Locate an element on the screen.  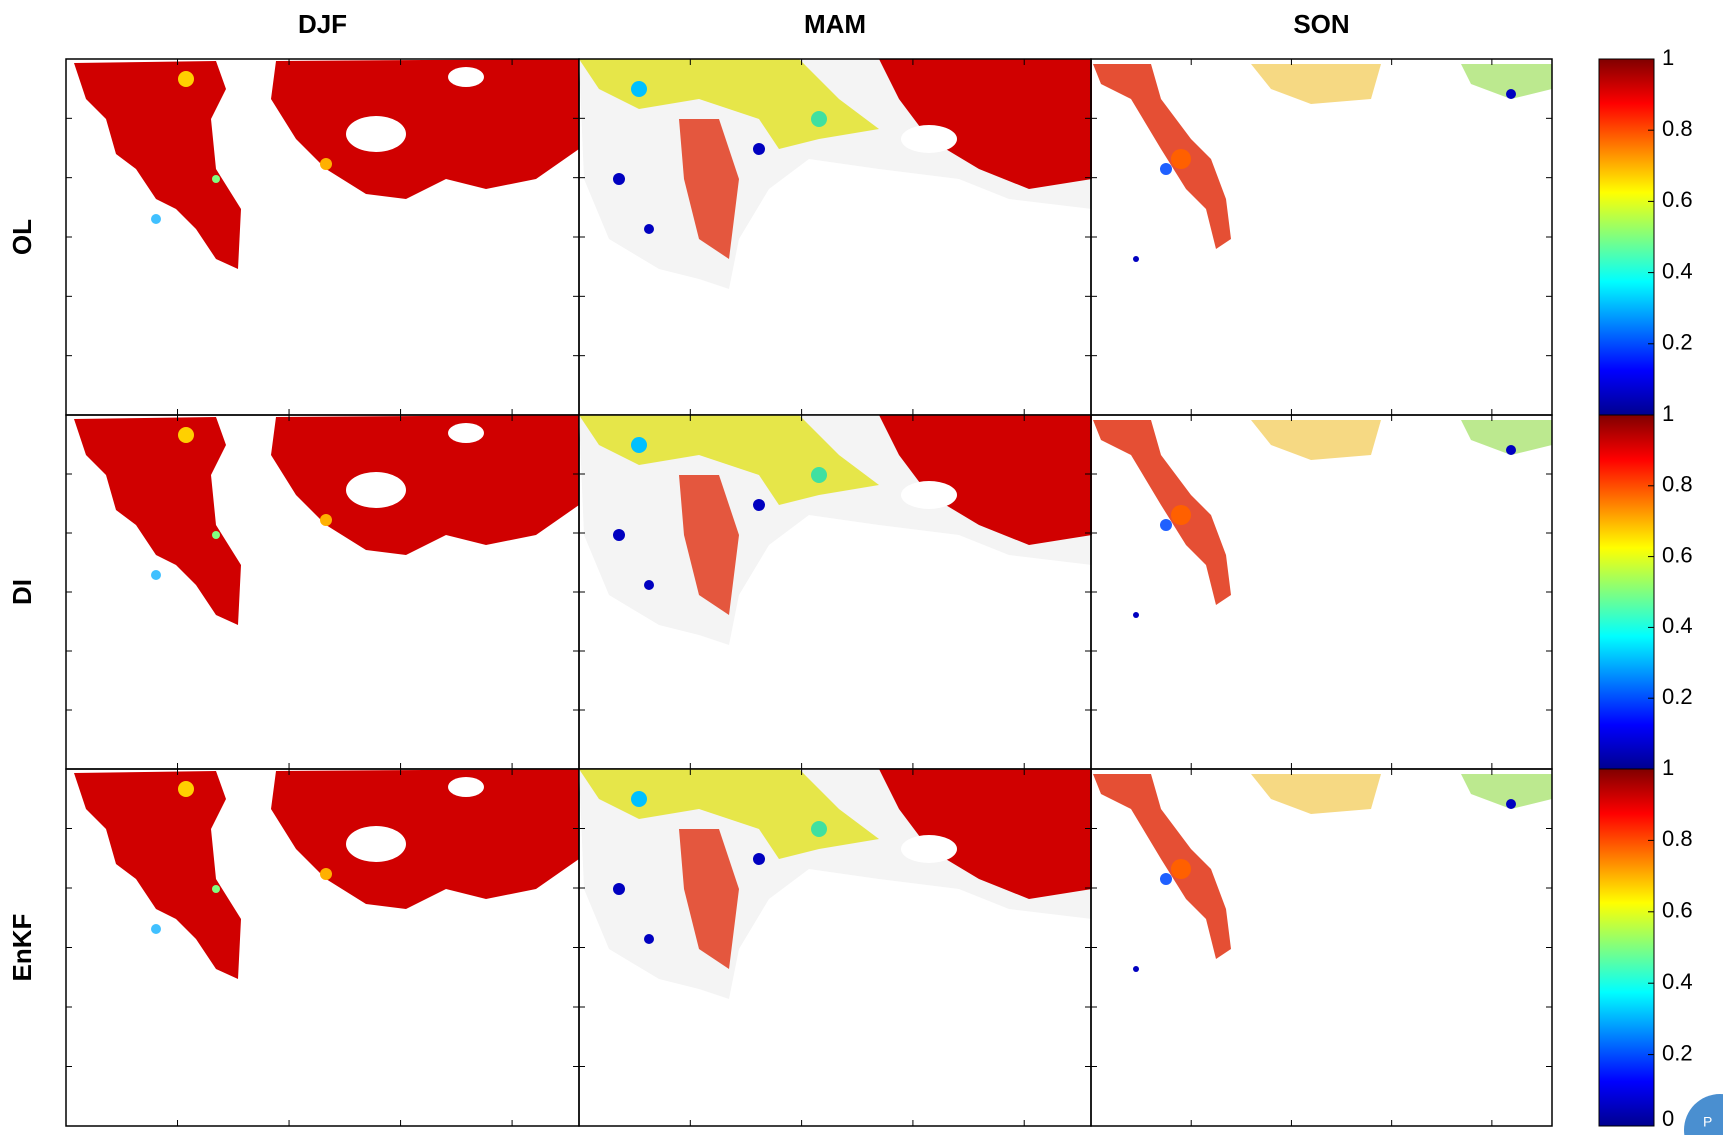
column-title: MAM is located at coordinates (835, 24).